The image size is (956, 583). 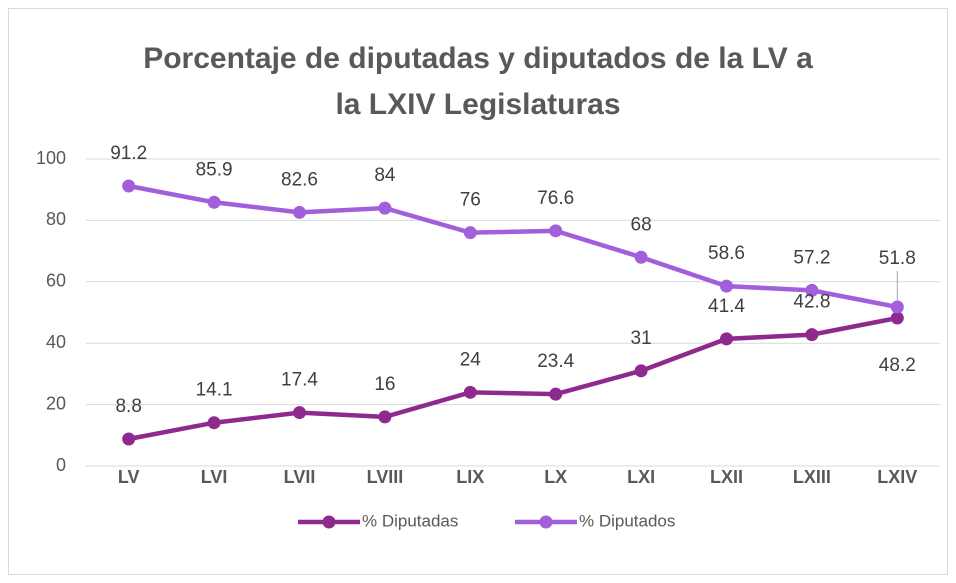 What do you see at coordinates (641, 338) in the screenshot?
I see `data-label: 31` at bounding box center [641, 338].